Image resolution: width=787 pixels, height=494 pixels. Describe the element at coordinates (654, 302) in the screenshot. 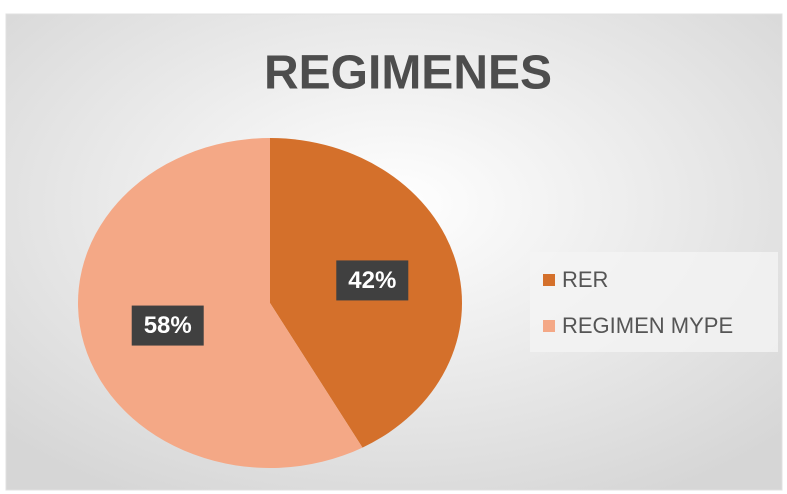

I see `legend` at that location.